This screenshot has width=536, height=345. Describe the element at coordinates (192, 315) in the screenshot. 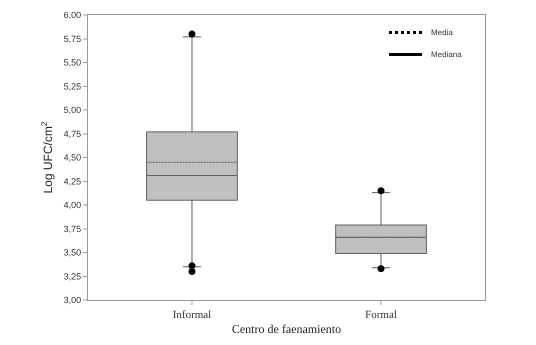

I see `x-tick-label: Informal` at that location.